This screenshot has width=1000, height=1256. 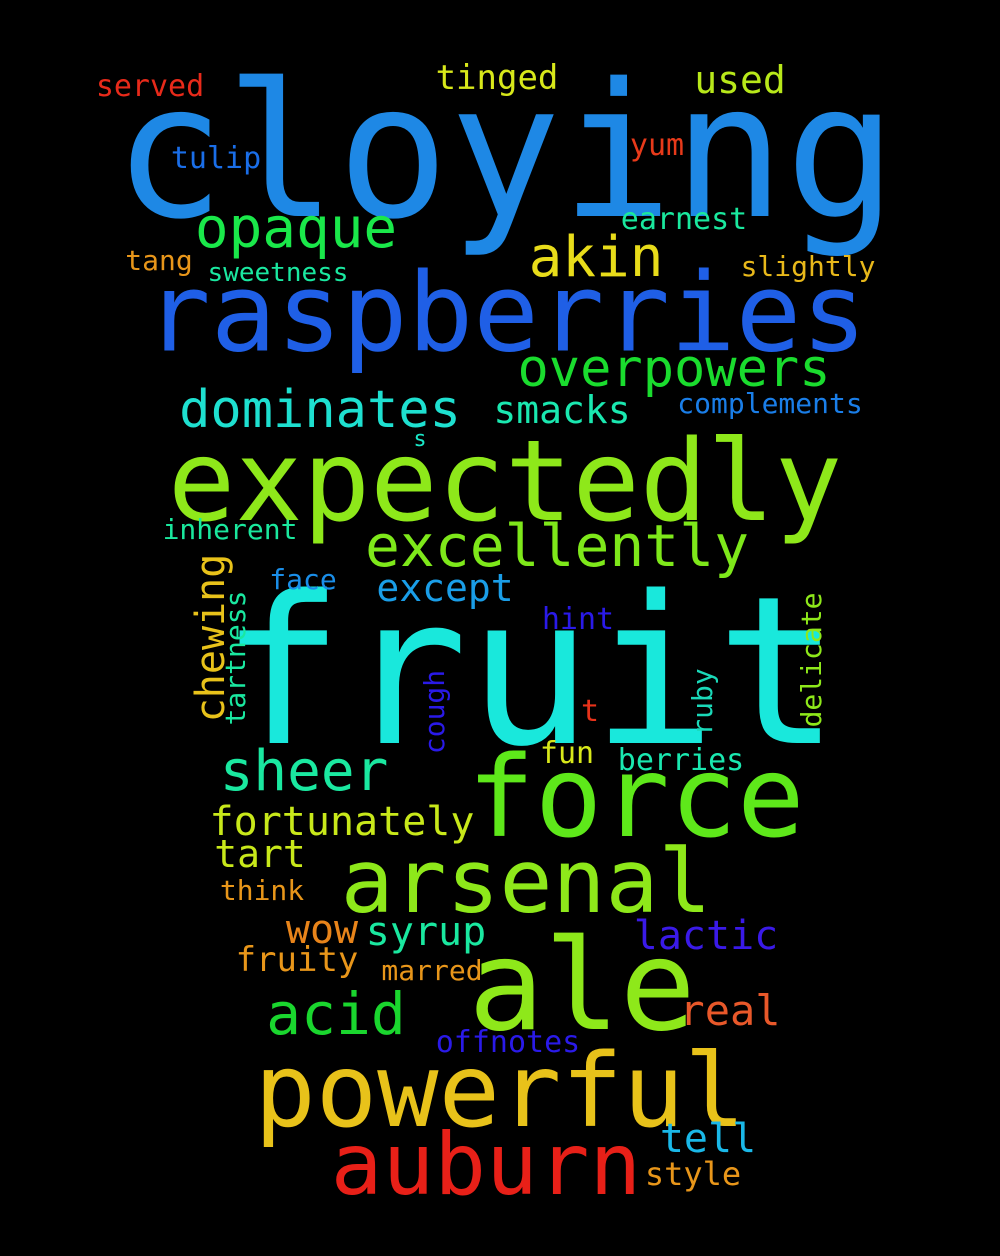 What do you see at coordinates (230, 529) in the screenshot?
I see `word: inherent` at bounding box center [230, 529].